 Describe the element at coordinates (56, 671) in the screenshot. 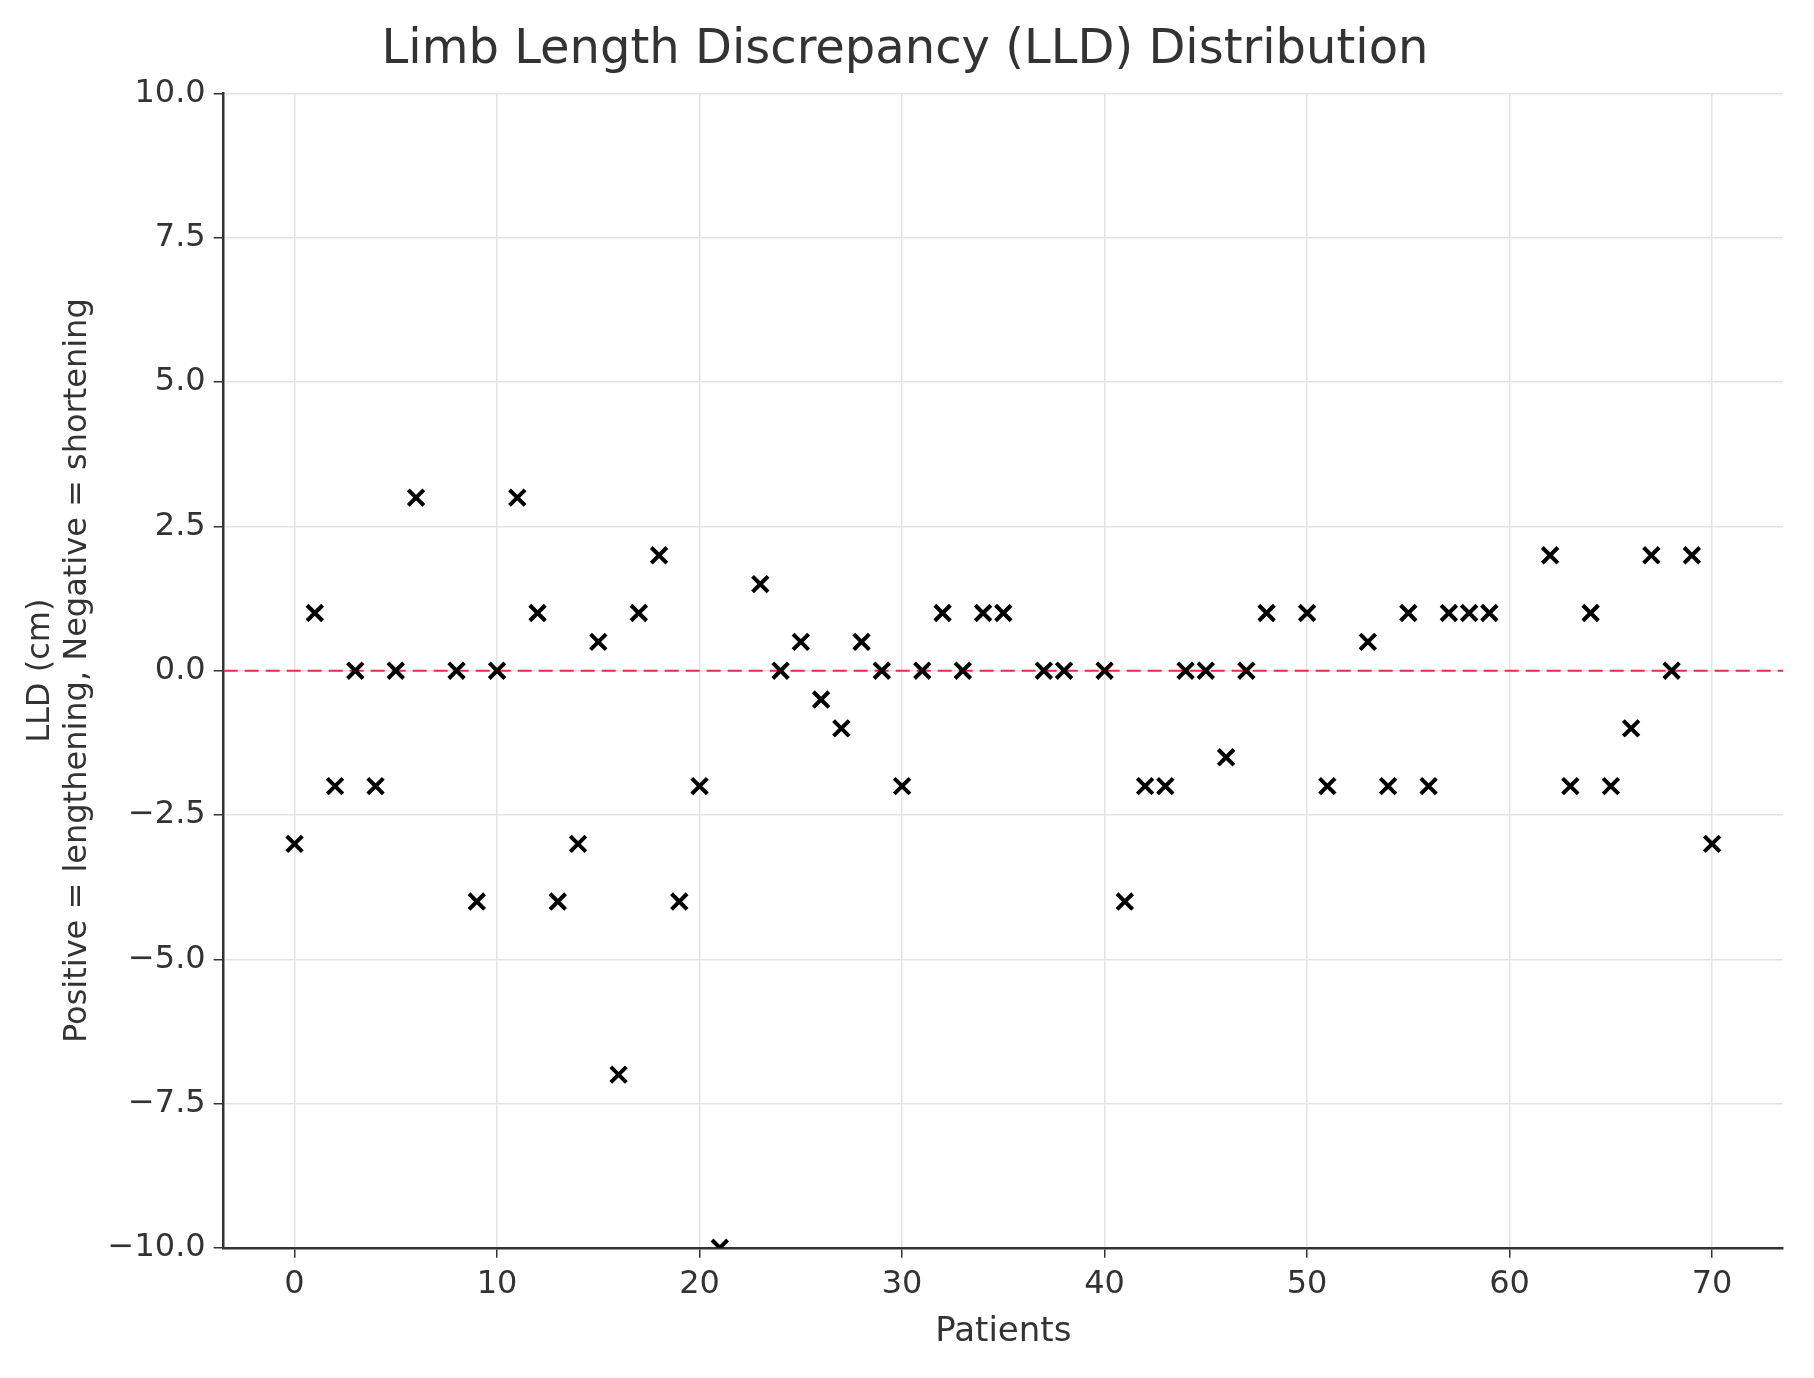

I see `y-axis-title: LLD (cm) Positive = lengthening, Negative = shortening` at that location.